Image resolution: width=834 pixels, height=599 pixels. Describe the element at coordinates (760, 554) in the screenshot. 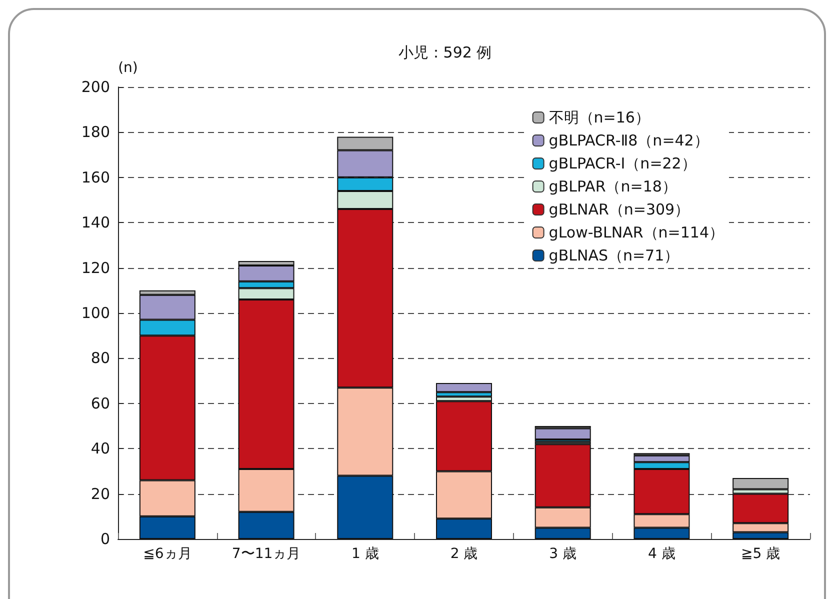

I see `x-tick-label: ≧5 歳` at that location.